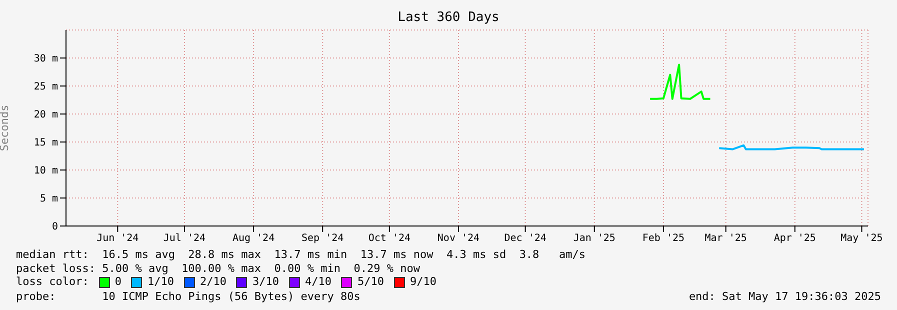 Image resolution: width=897 pixels, height=310 pixels. I want to click on legend-label: 0, so click(118, 282).